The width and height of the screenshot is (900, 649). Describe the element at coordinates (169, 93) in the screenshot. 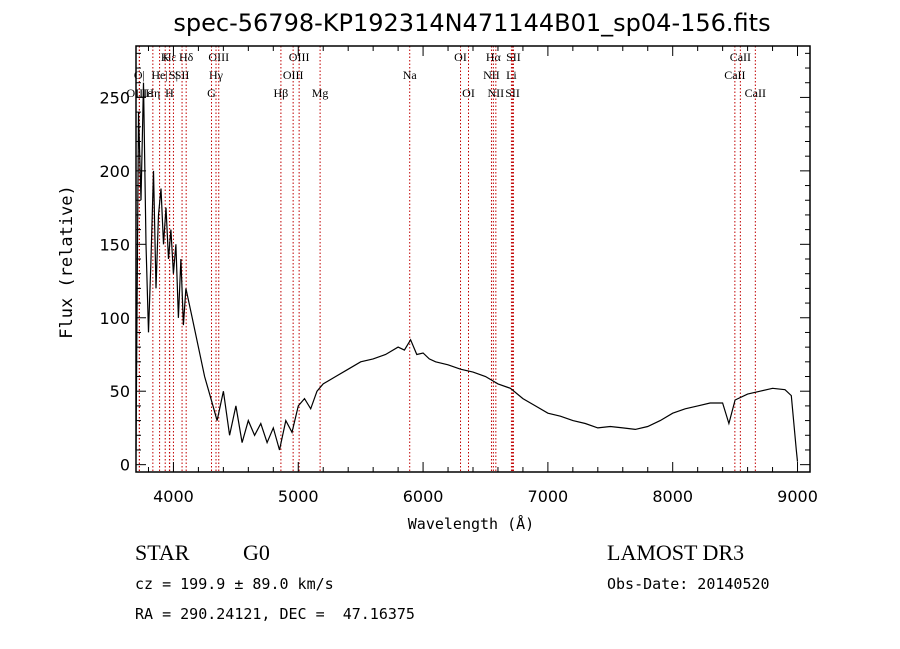

I see `spectral-line-label: H` at that location.